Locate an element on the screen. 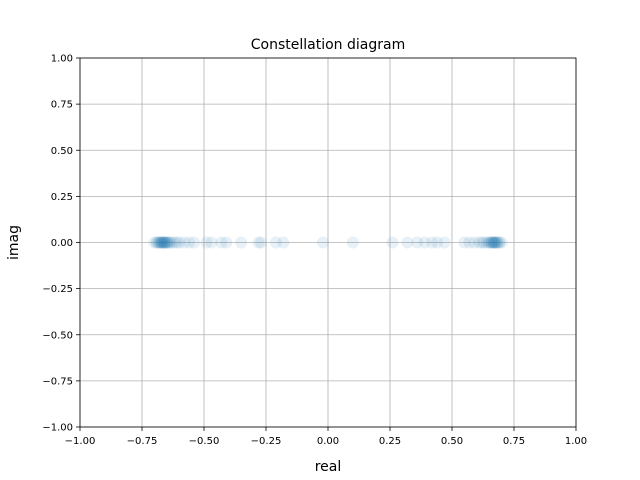  y-tick-label: 0.50 is located at coordinates (62, 151).